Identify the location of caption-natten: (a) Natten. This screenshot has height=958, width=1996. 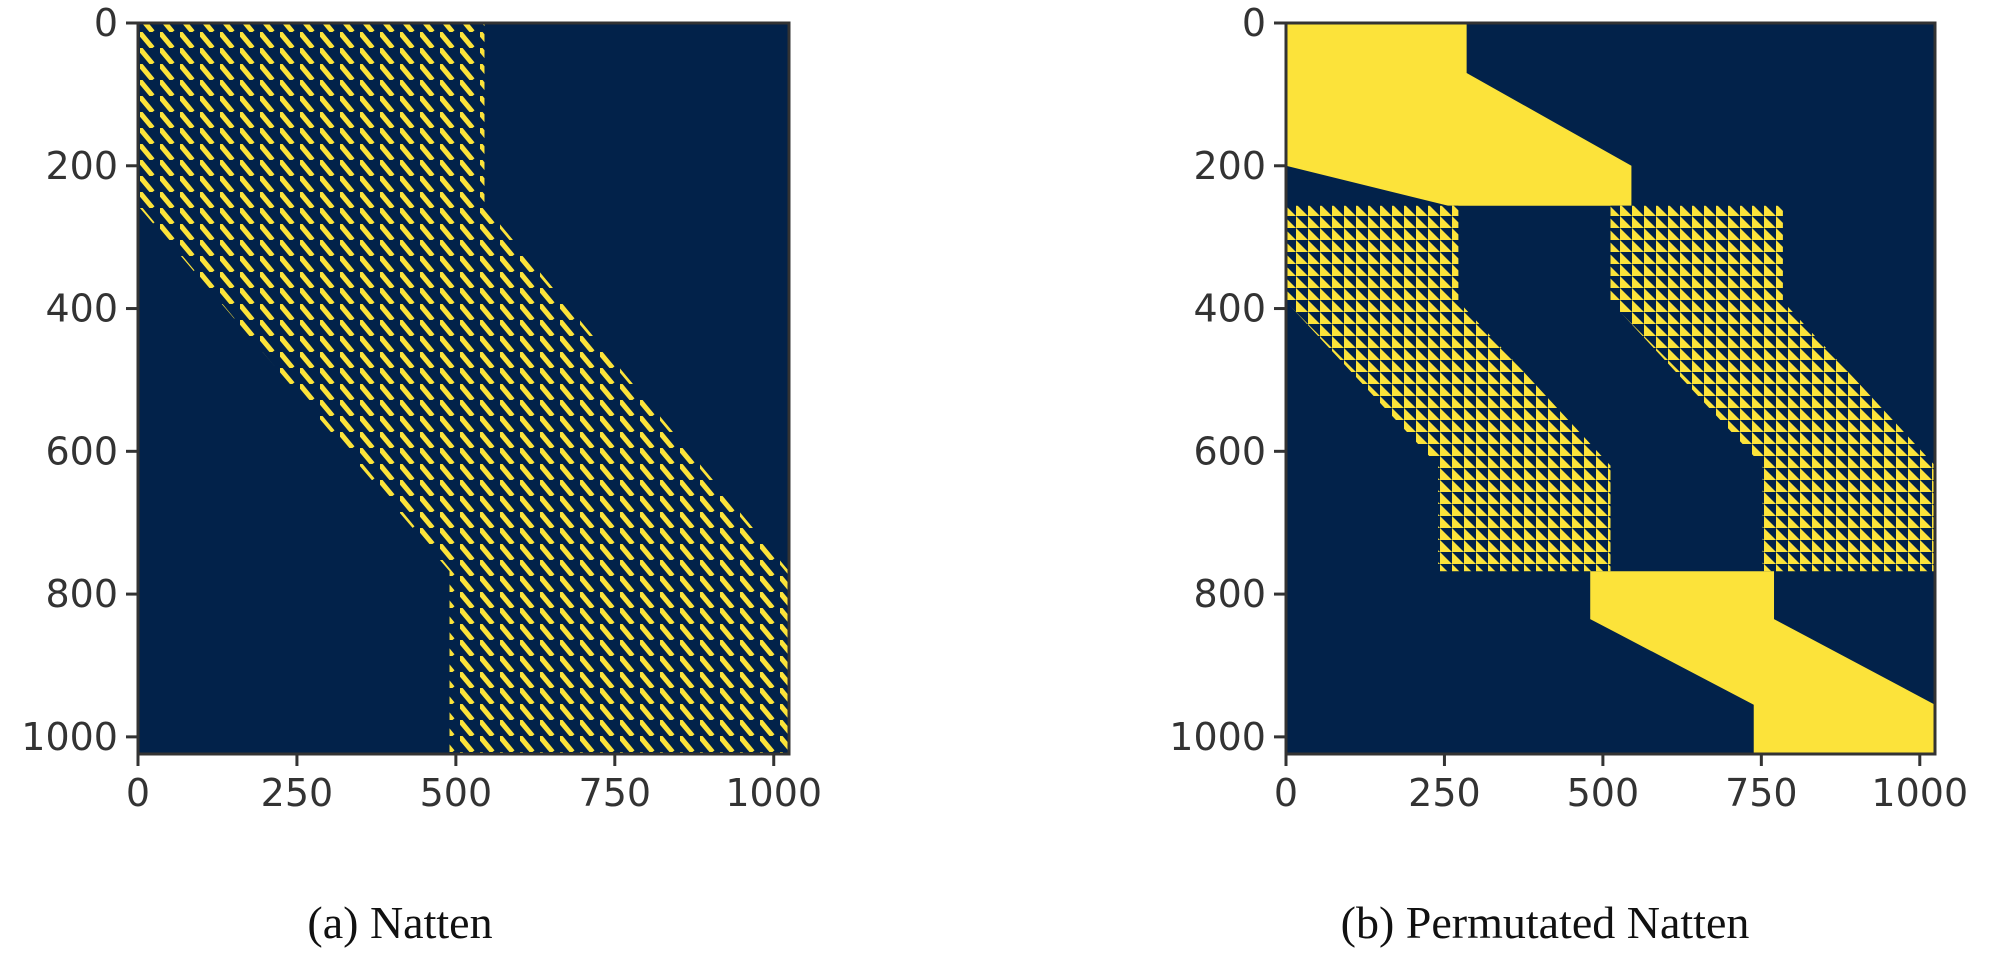
(399, 922).